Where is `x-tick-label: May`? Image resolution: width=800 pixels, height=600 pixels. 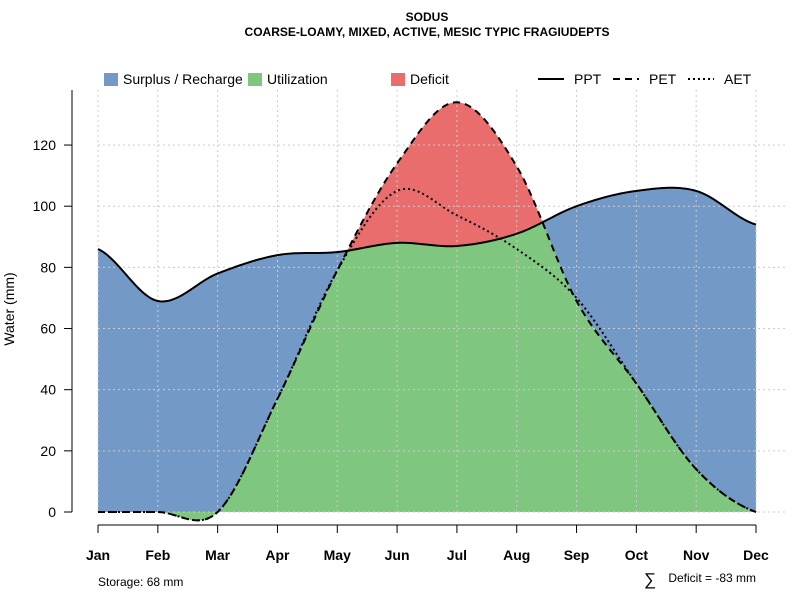
x-tick-label: May is located at coordinates (337, 555).